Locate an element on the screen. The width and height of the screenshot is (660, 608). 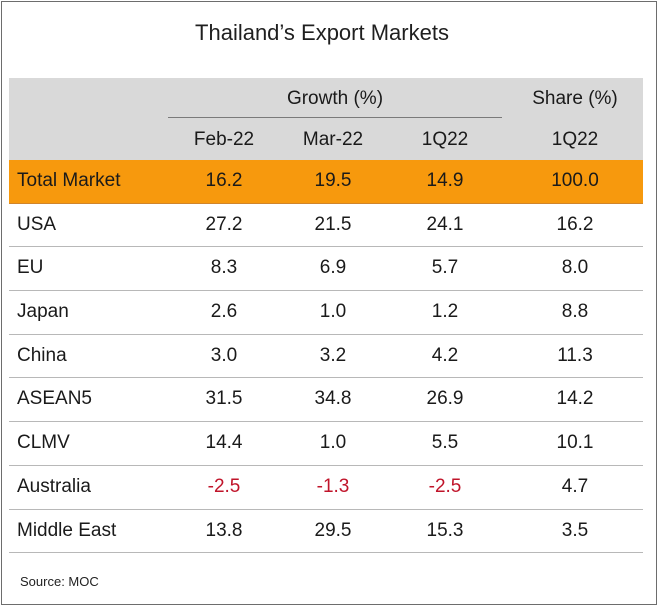
column-header-1q22-share: 1Q22 is located at coordinates (575, 139).